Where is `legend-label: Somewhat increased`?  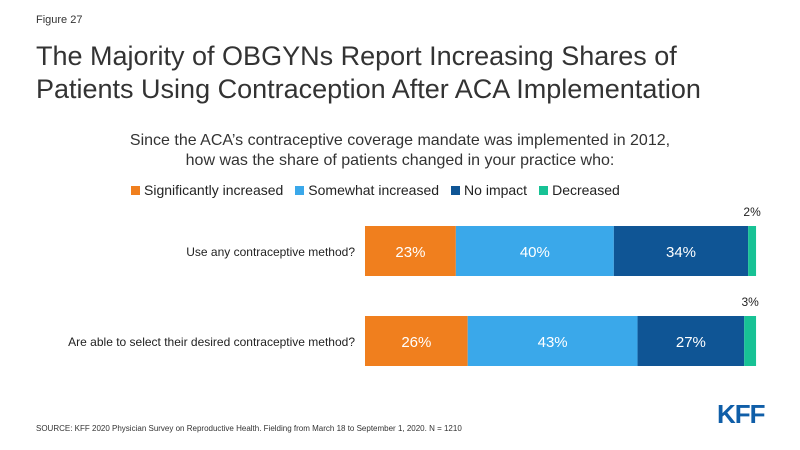 legend-label: Somewhat increased is located at coordinates (374, 190).